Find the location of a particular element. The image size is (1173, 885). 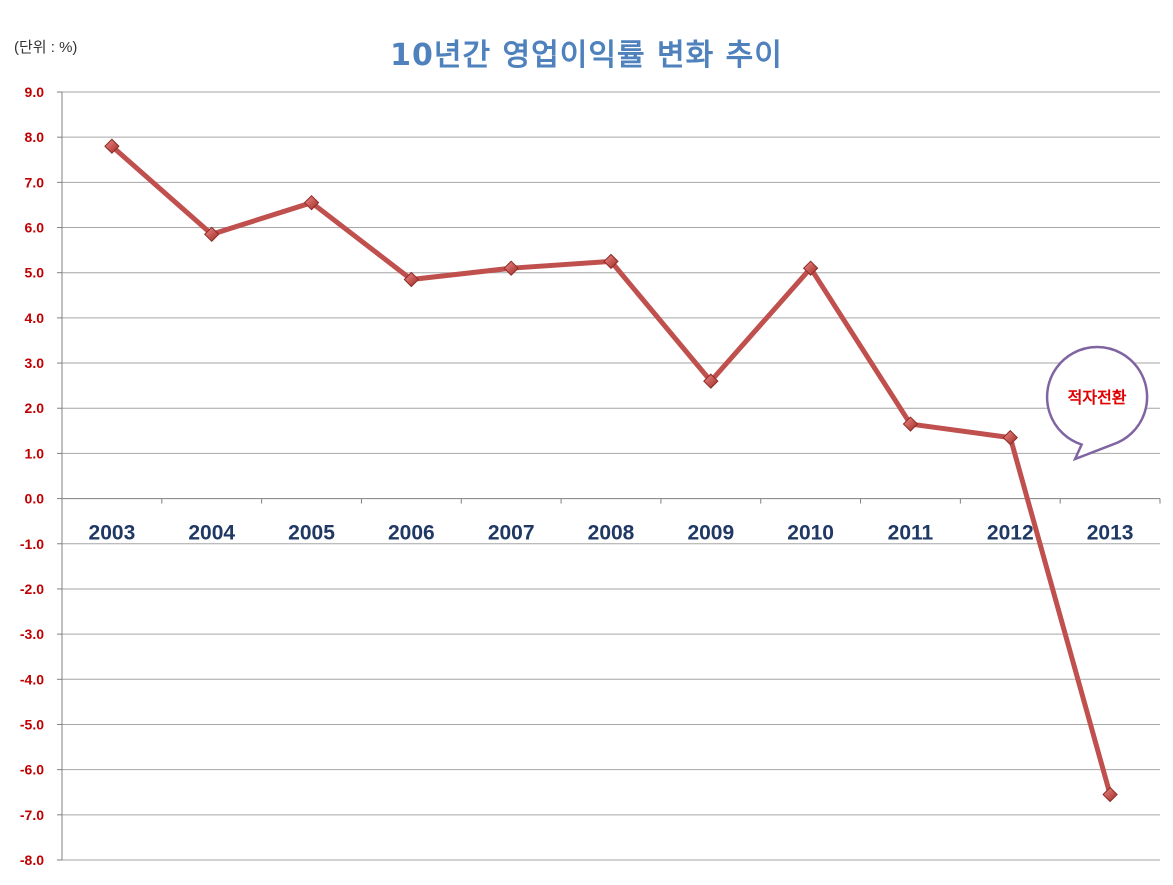

x-tick-label: 2007 is located at coordinates (511, 533).